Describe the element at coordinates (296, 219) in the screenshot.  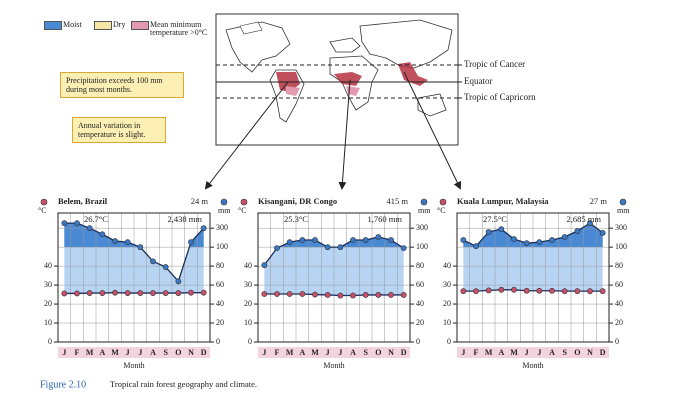
I see `annotation: 25.3°C` at that location.